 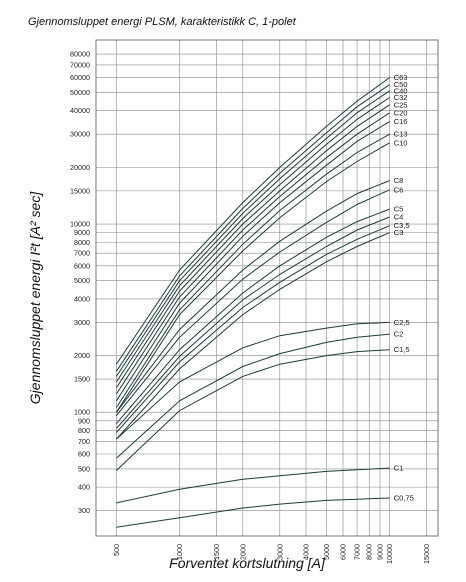 What do you see at coordinates (401, 142) in the screenshot?
I see `series-label: C10` at bounding box center [401, 142].